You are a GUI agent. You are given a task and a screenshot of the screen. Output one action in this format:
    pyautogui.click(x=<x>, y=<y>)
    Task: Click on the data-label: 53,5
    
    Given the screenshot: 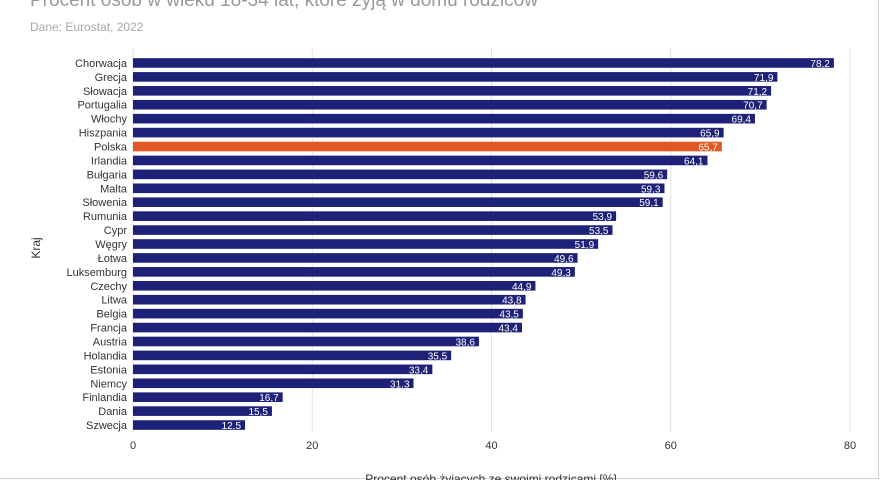 What is the action you would take?
    pyautogui.click(x=599, y=231)
    